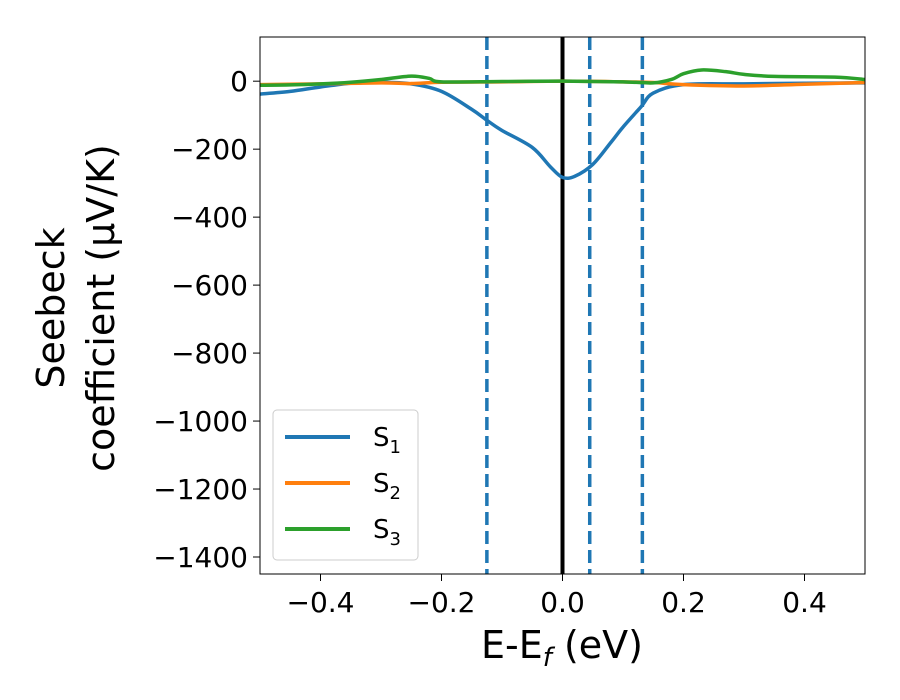  What do you see at coordinates (200, 421) in the screenshot?
I see `y-tick-label: −1000` at bounding box center [200, 421].